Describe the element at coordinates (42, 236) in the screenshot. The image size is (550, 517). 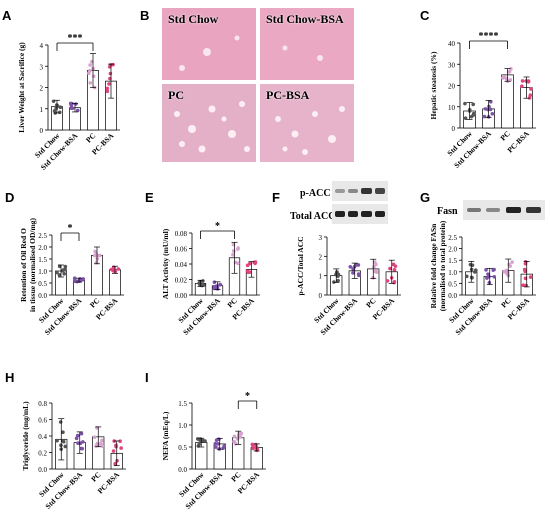
I see `y-tick-label: 2.5` at that location.